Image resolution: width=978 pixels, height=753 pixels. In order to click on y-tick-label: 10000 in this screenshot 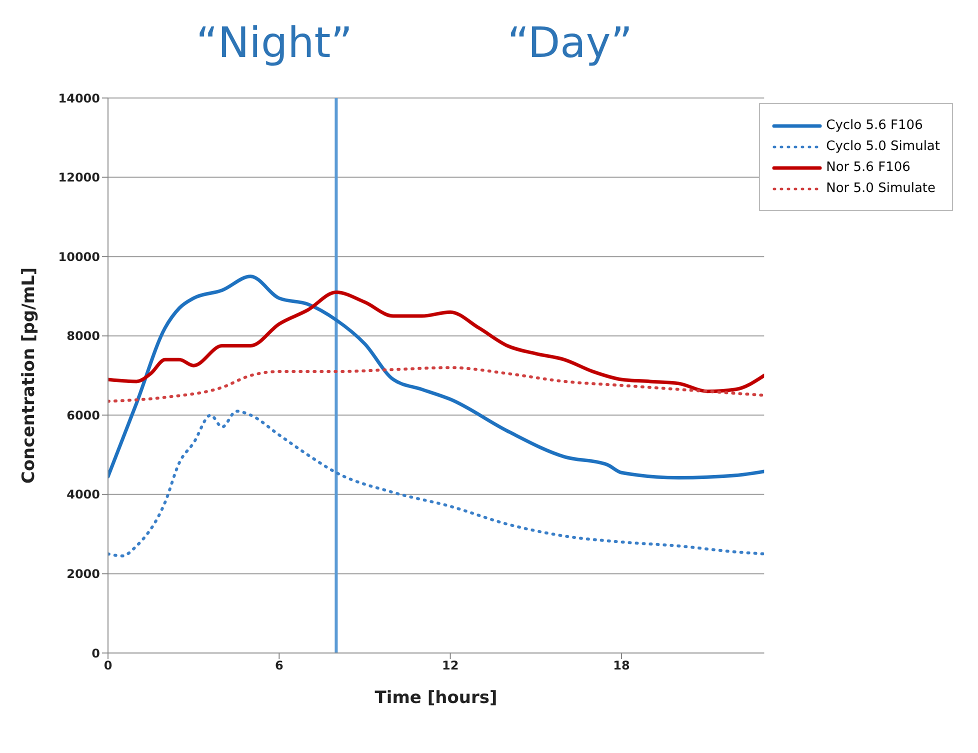, I will do `click(79, 257)`.